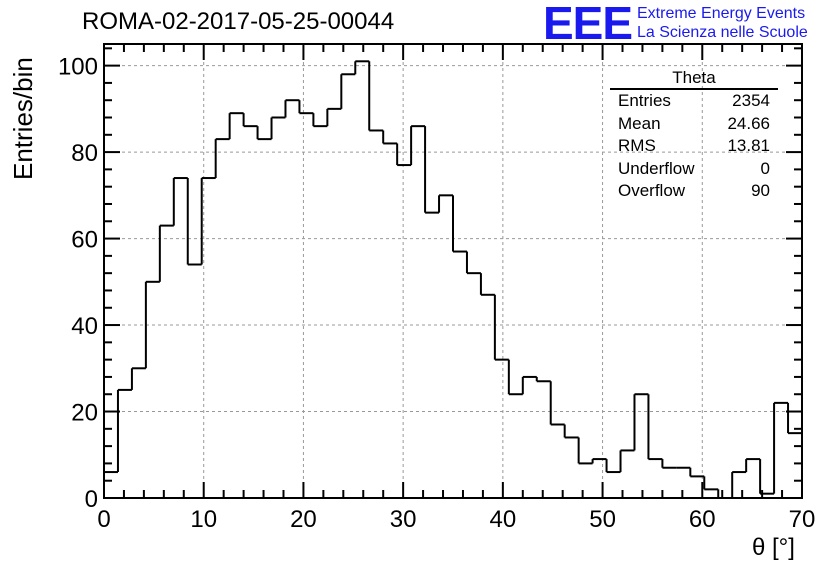 This screenshot has width=836, height=572. Describe the element at coordinates (656, 168) in the screenshot. I see `stats-label: Underflow` at that location.